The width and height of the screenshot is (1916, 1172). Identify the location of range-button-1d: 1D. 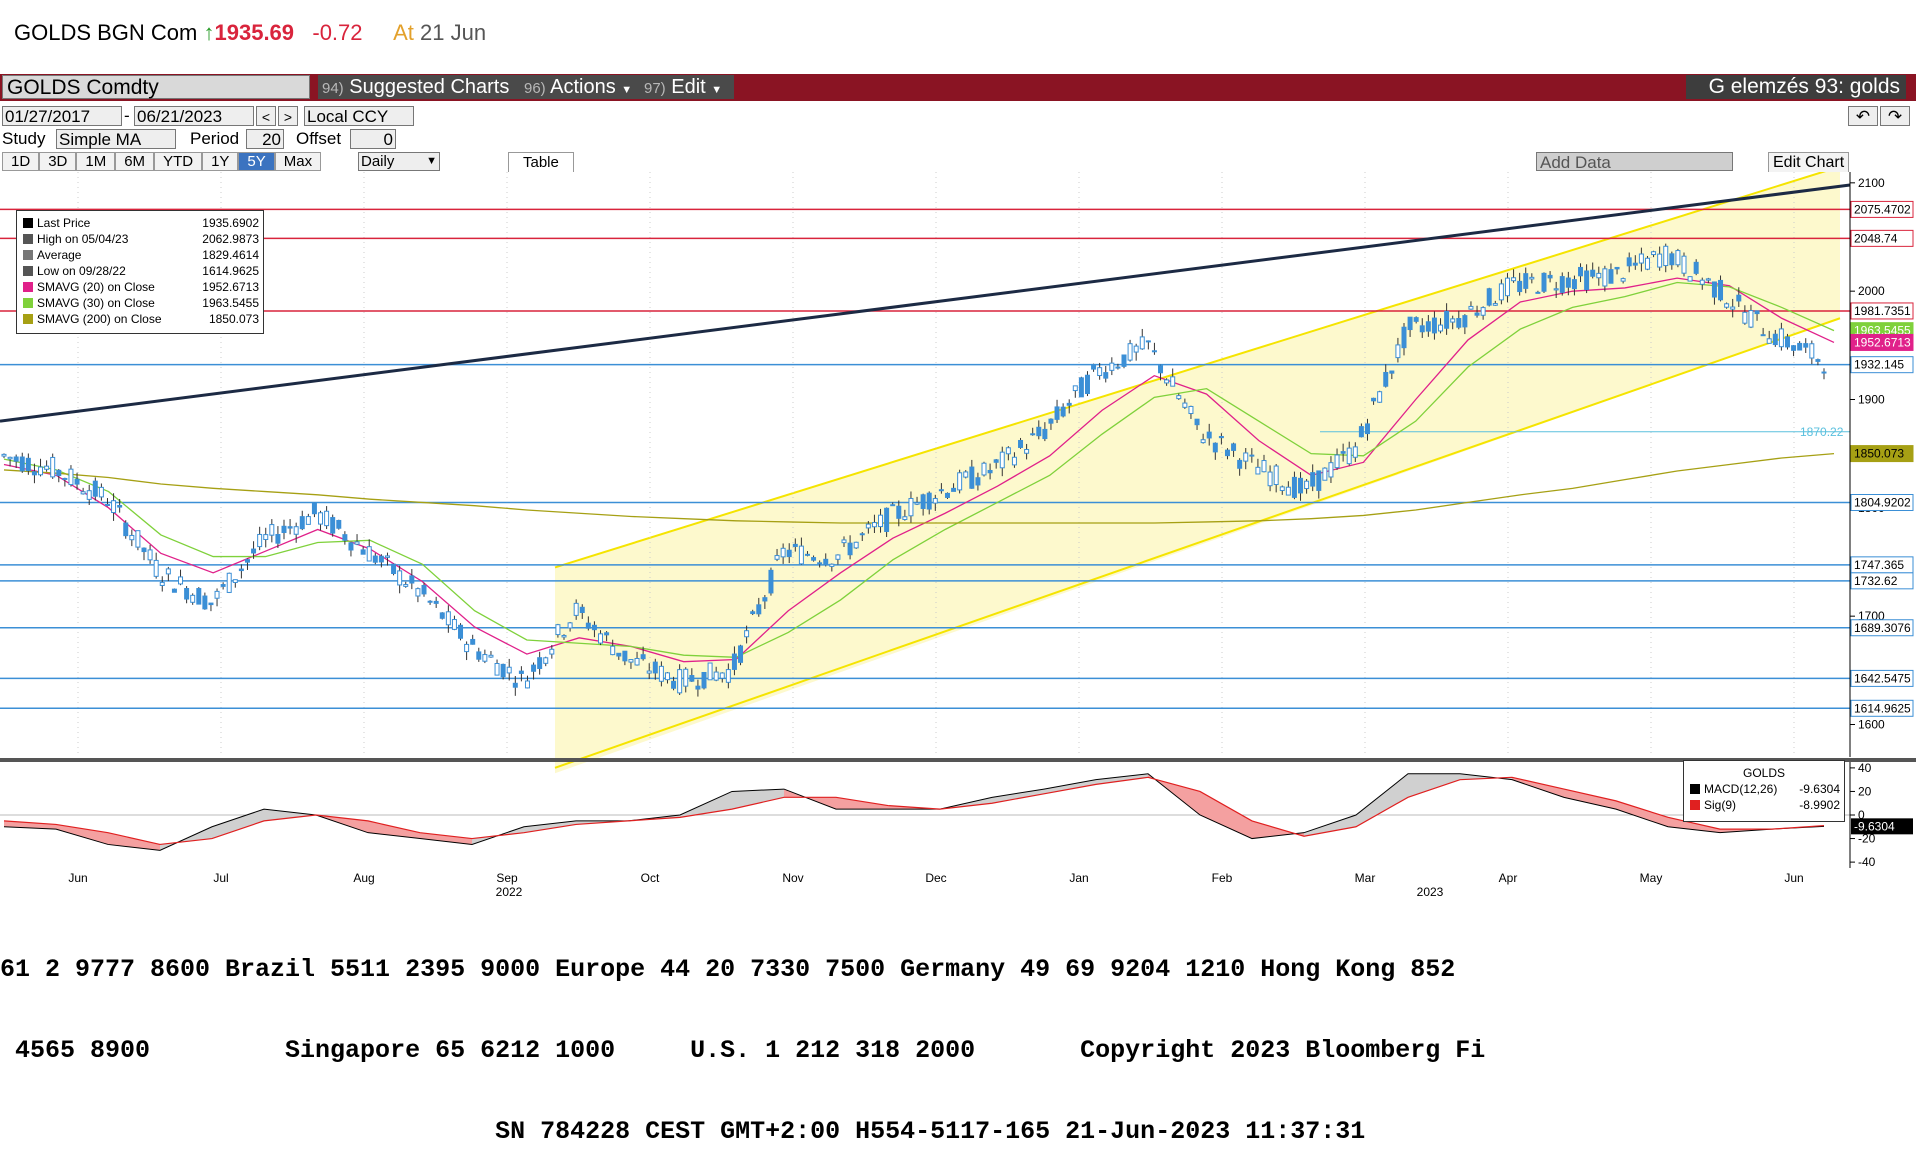
(21, 161).